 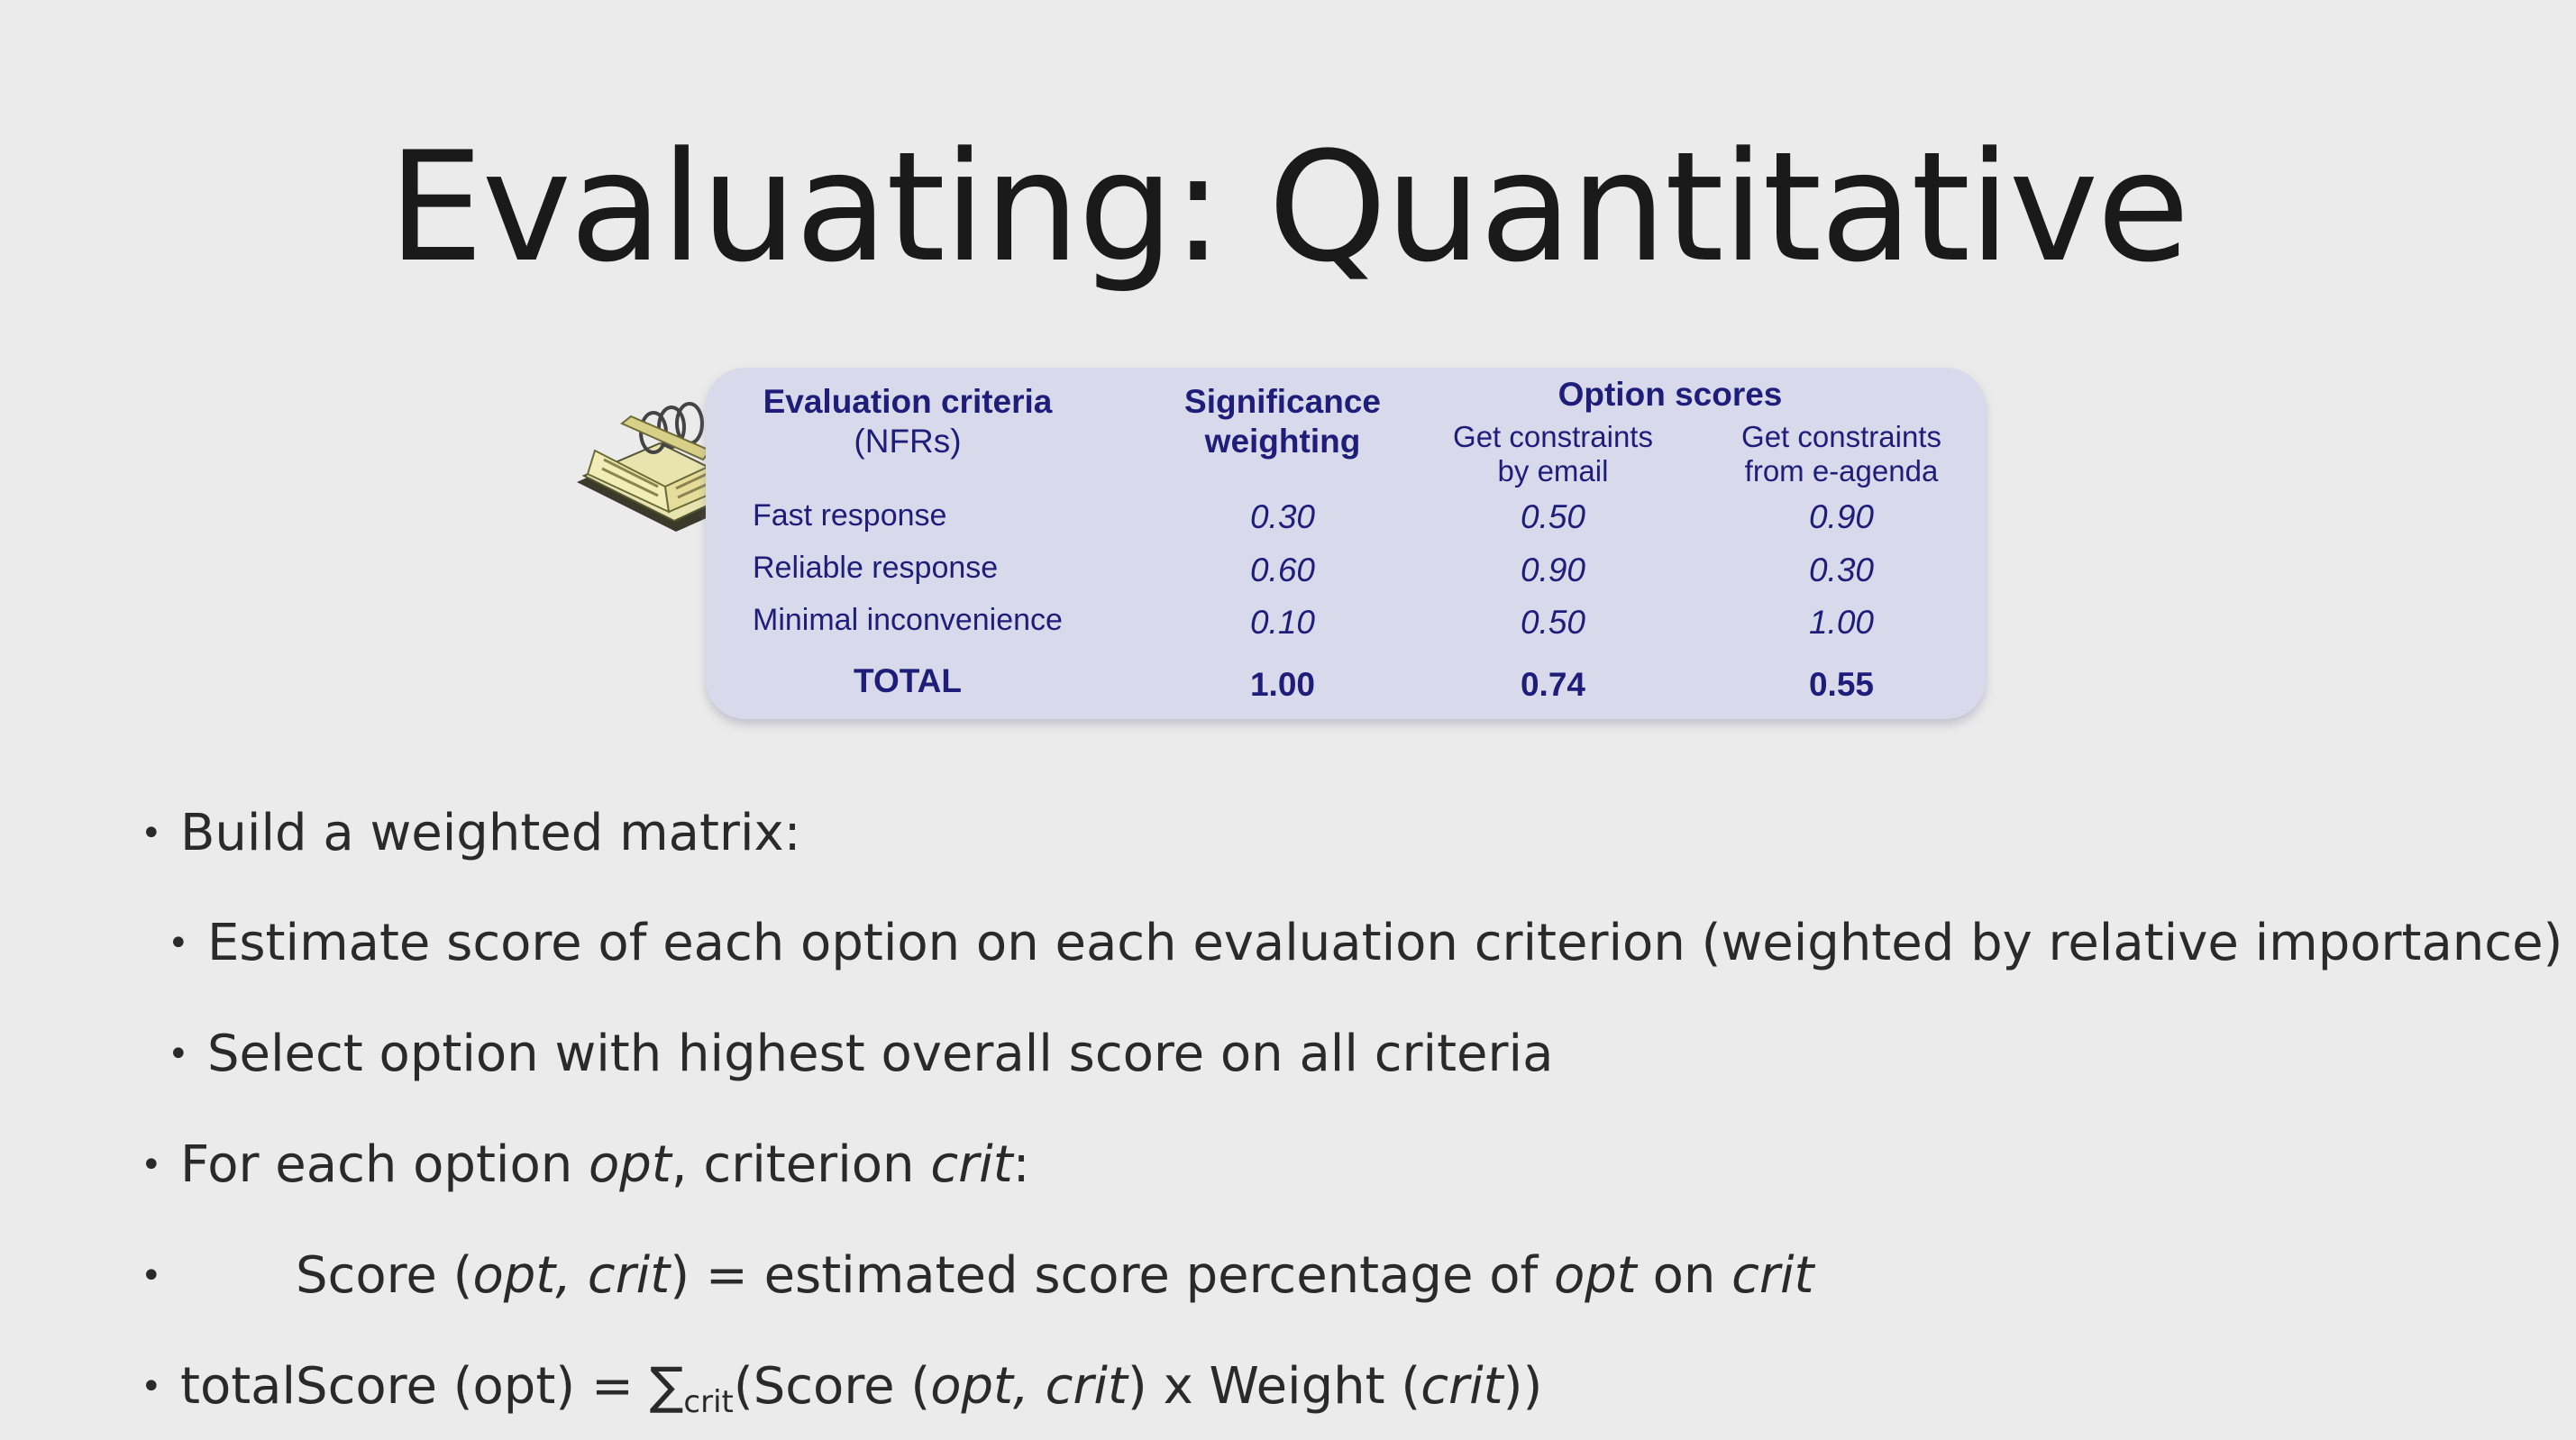 I want to click on total-label: TOTAL, so click(x=908, y=681).